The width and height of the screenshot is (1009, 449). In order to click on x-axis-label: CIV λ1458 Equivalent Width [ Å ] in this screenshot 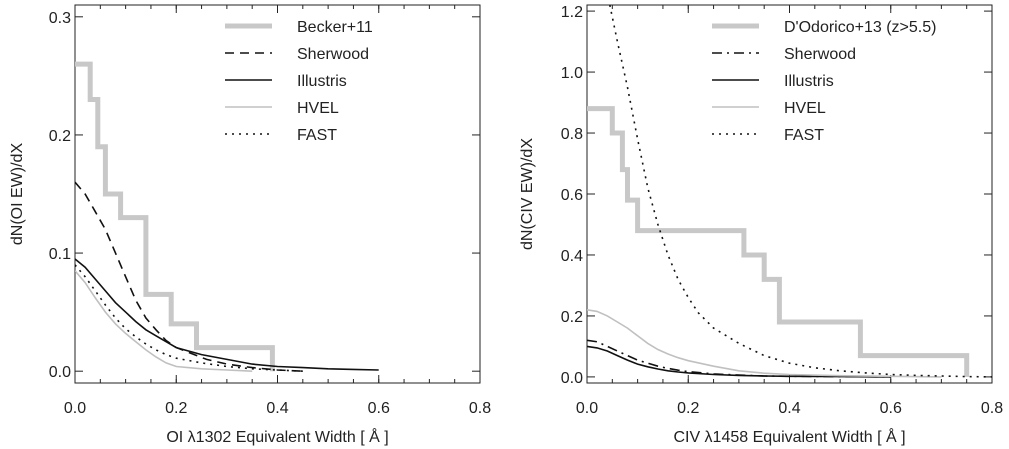, I will do `click(789, 436)`.